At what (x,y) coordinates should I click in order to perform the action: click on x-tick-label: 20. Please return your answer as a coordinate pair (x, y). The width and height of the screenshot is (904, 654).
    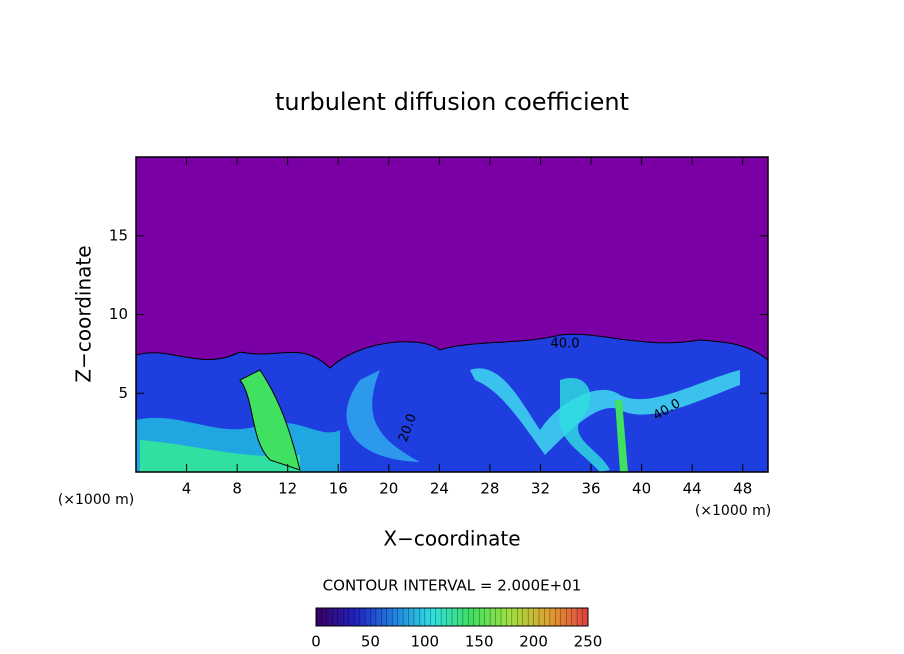
    Looking at the image, I should click on (388, 489).